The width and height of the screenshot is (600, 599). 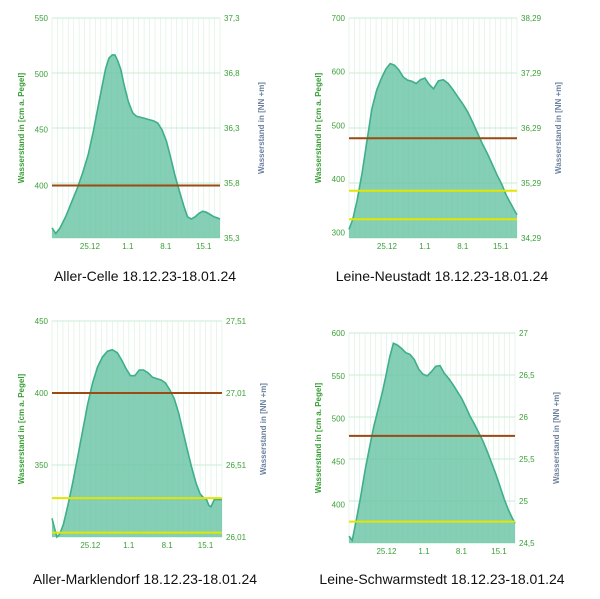 I want to click on y-right-tick-label: 27,51, so click(x=236, y=321).